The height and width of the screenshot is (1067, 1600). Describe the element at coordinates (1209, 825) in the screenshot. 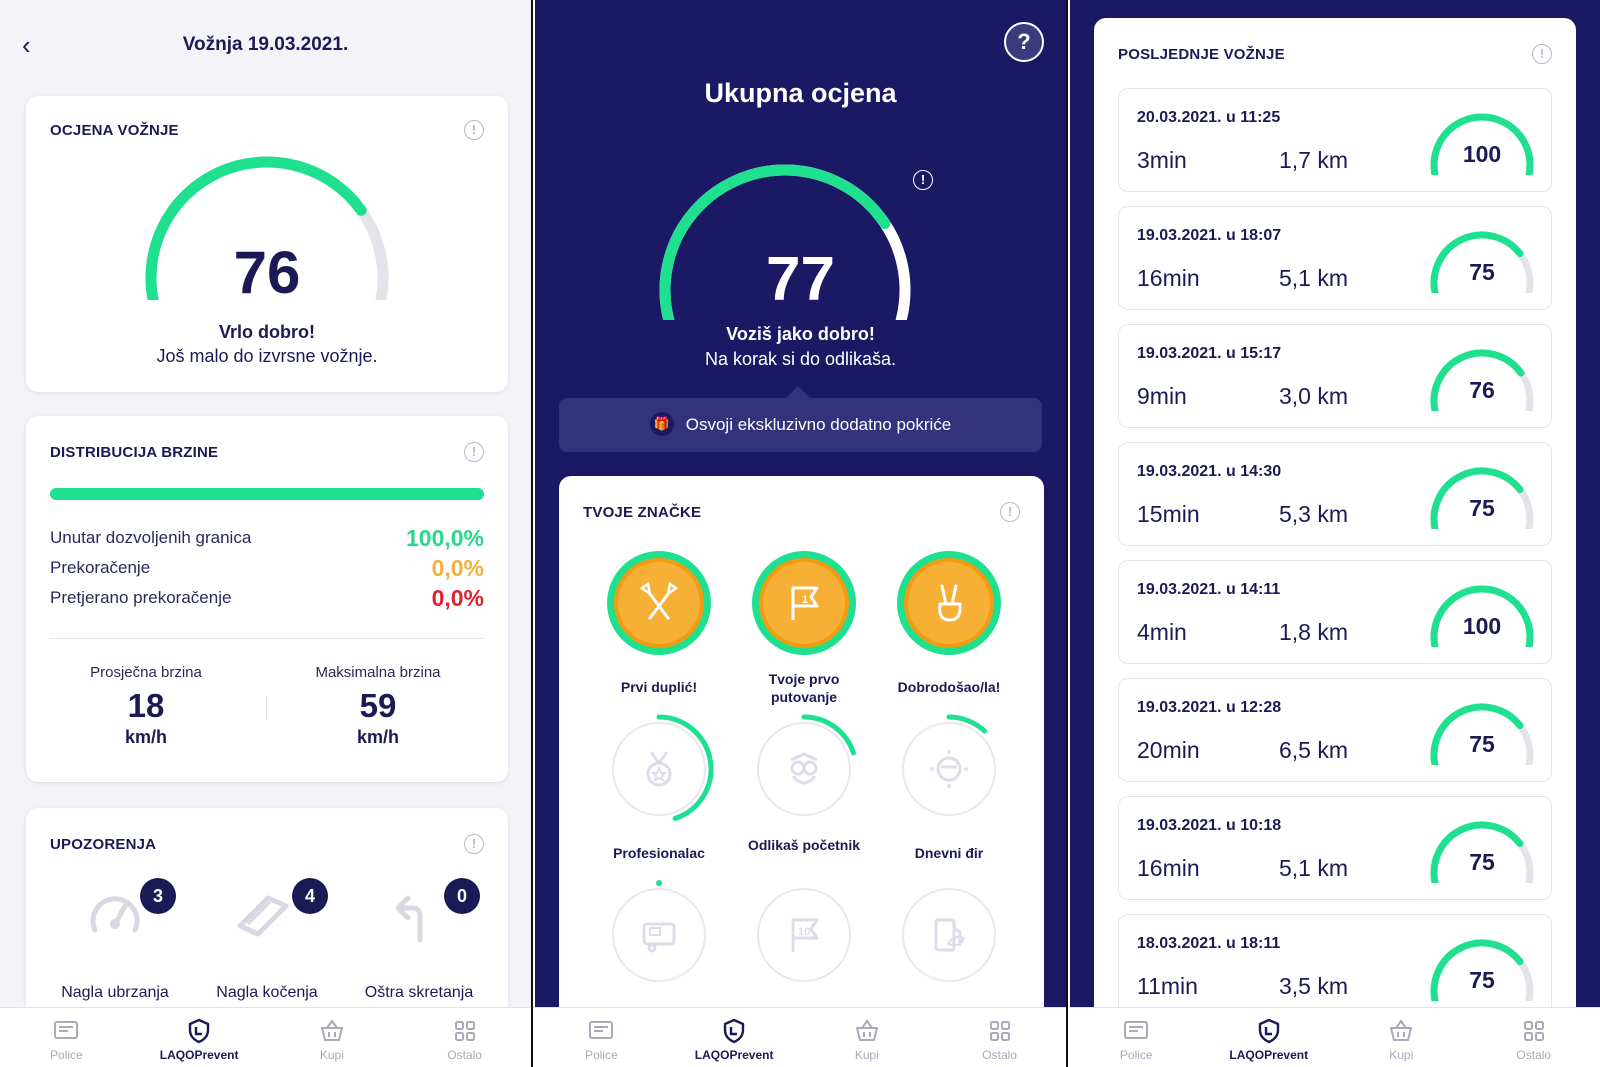

I see `ride-date: 19.03.2021. u 10:18` at that location.